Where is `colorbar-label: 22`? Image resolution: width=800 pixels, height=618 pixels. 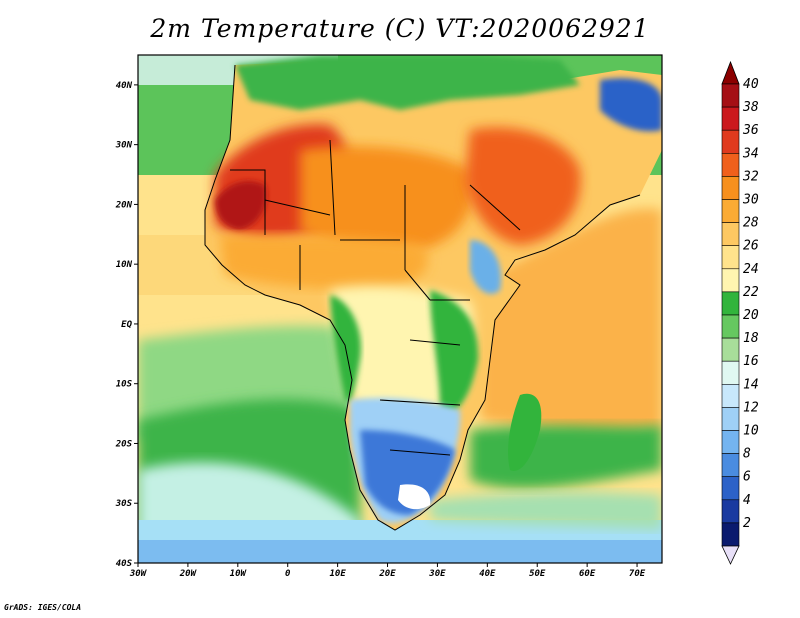
colorbar-label: 22 is located at coordinates (751, 292).